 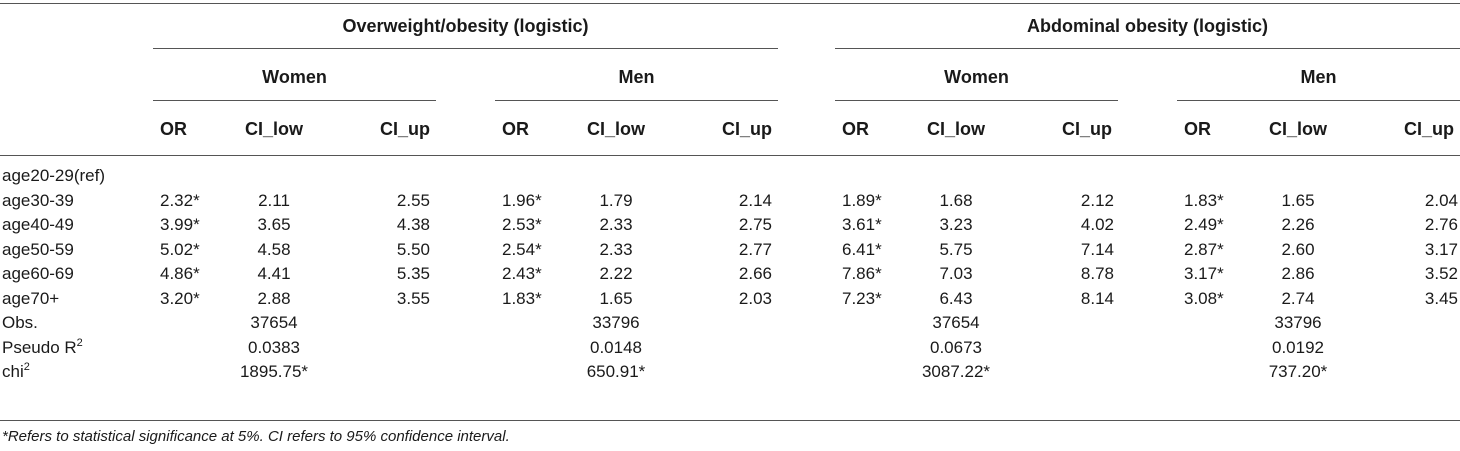 I want to click on cell-ci-low: 4.58, so click(x=274, y=249).